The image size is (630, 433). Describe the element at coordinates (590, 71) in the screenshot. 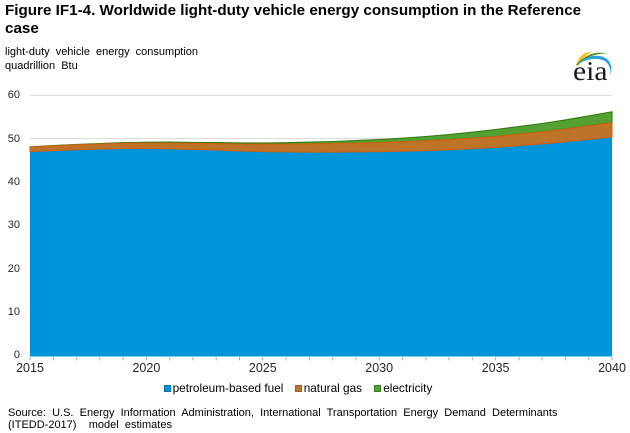

I see `svg-text: eia` at that location.